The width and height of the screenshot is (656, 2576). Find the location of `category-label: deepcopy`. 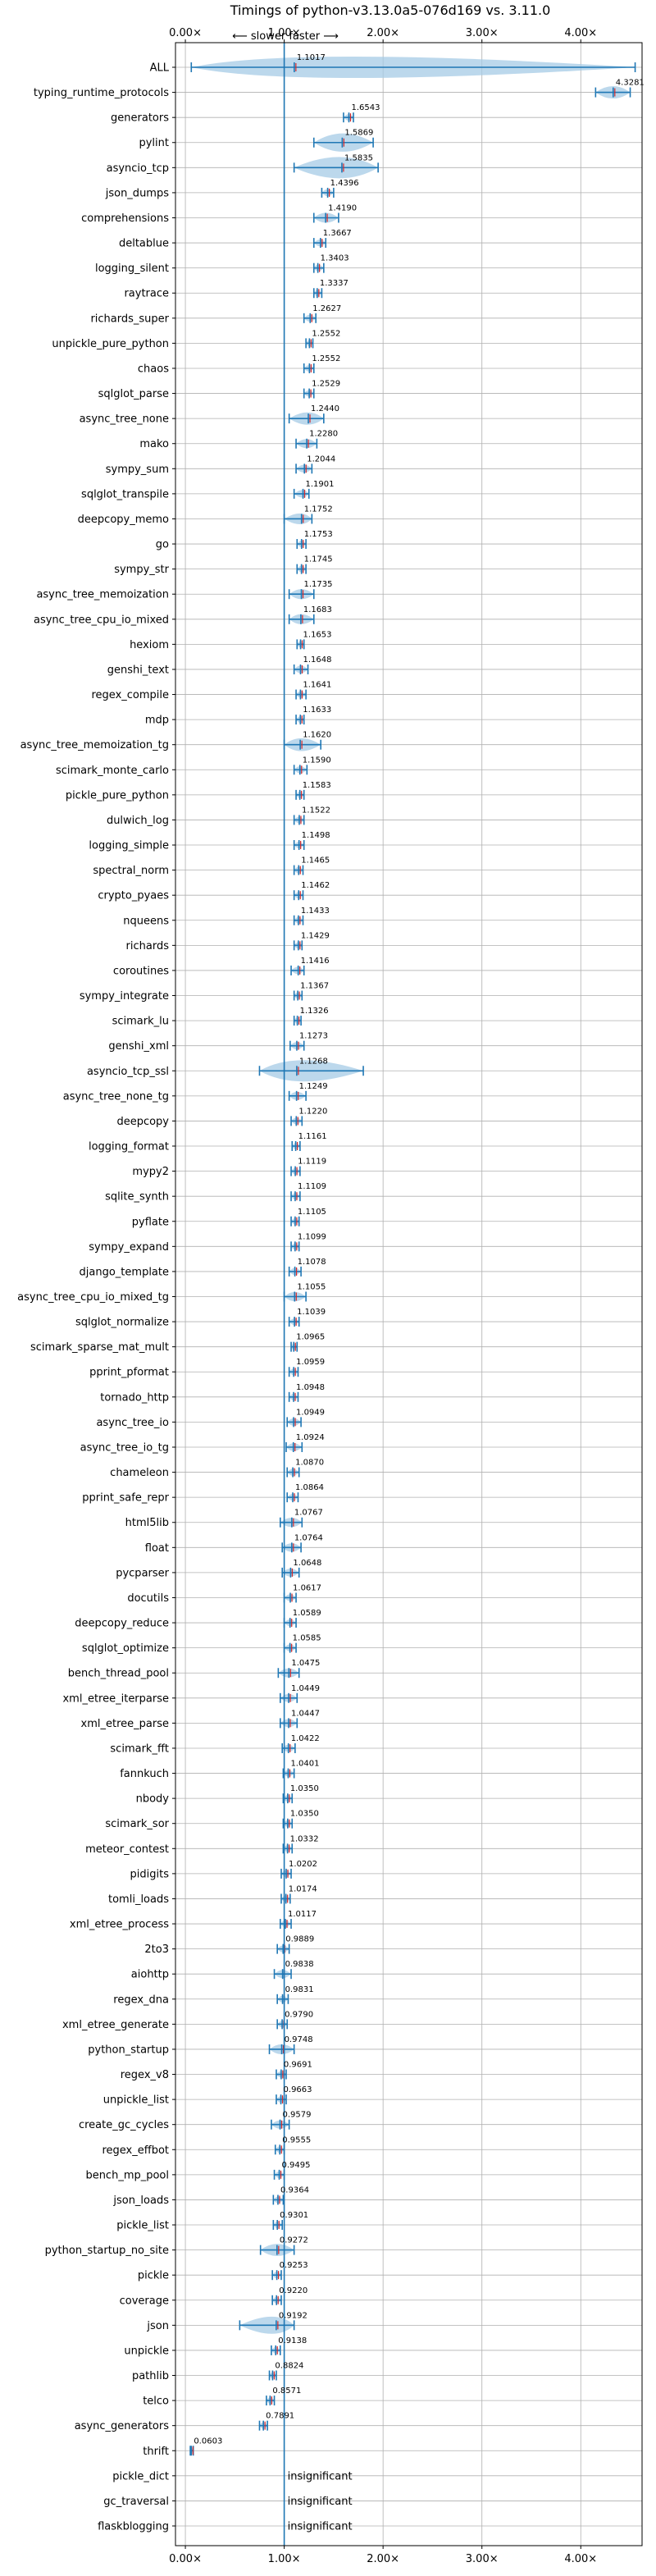

category-label: deepcopy is located at coordinates (142, 1122).